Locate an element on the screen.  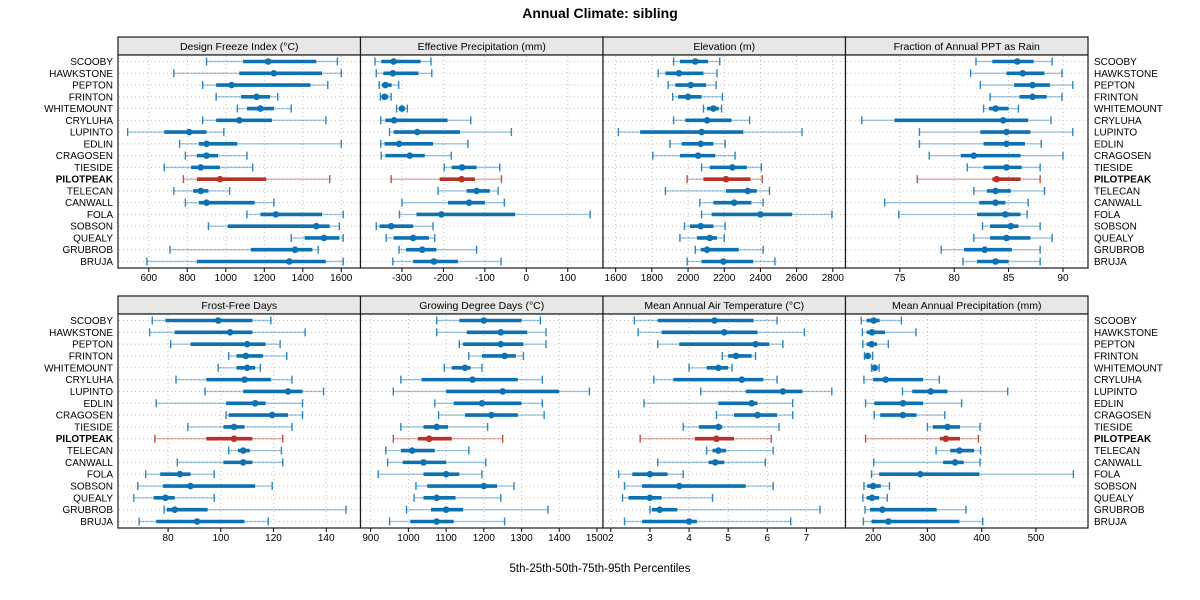
series-bruja is located at coordinates (447, 261).